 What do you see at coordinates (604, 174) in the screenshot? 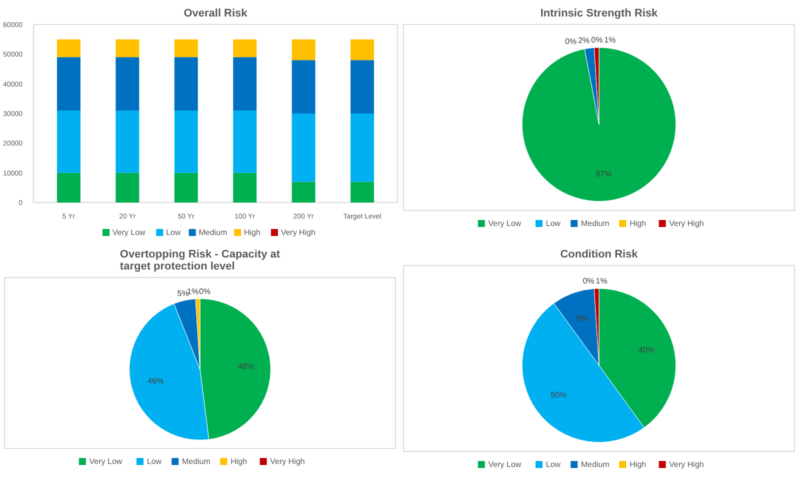
I see `data-label: 97%` at bounding box center [604, 174].